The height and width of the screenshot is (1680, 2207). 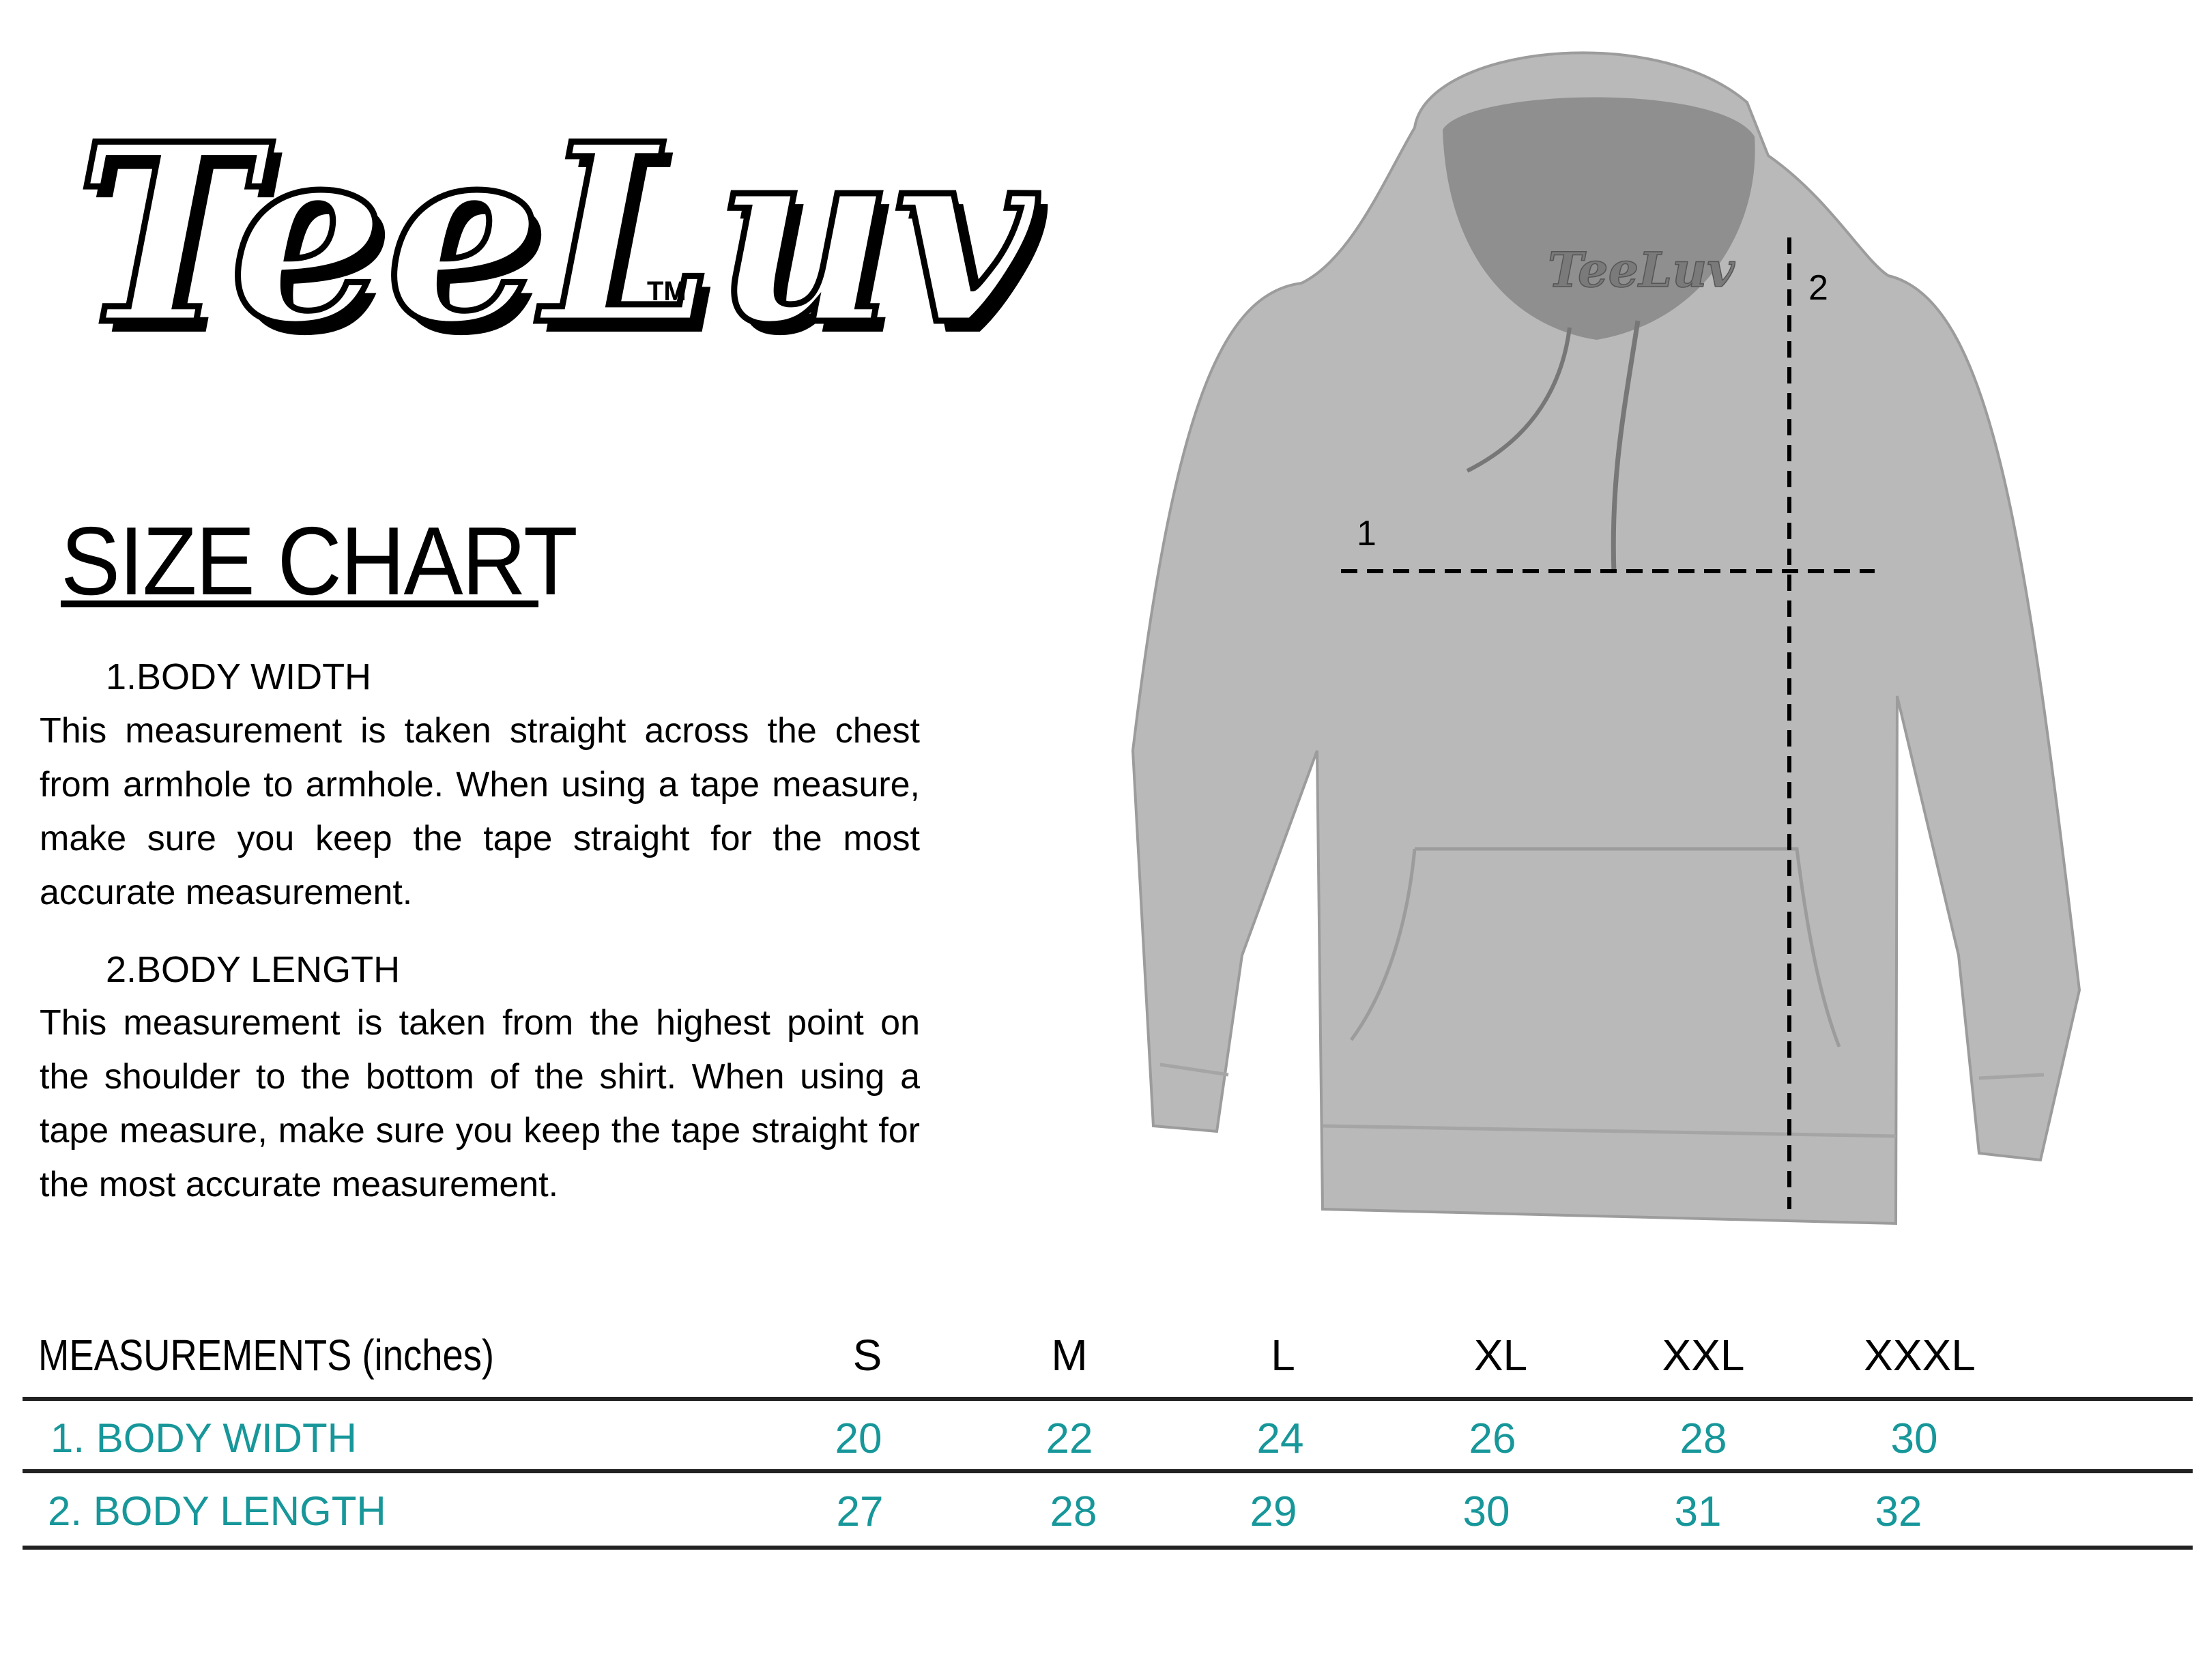 What do you see at coordinates (1283, 1355) in the screenshot?
I see `size-column-l: L` at bounding box center [1283, 1355].